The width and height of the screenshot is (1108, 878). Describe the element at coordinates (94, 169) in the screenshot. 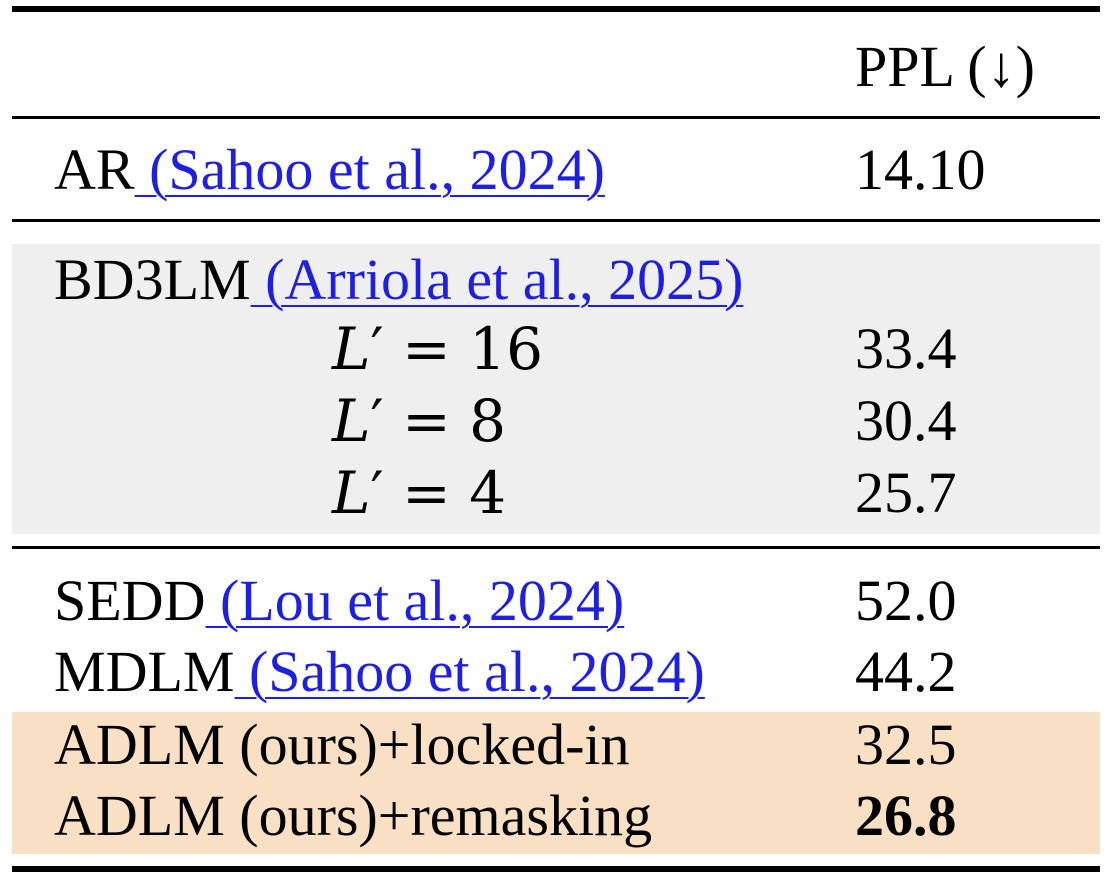

I see `model-name: AR` at that location.